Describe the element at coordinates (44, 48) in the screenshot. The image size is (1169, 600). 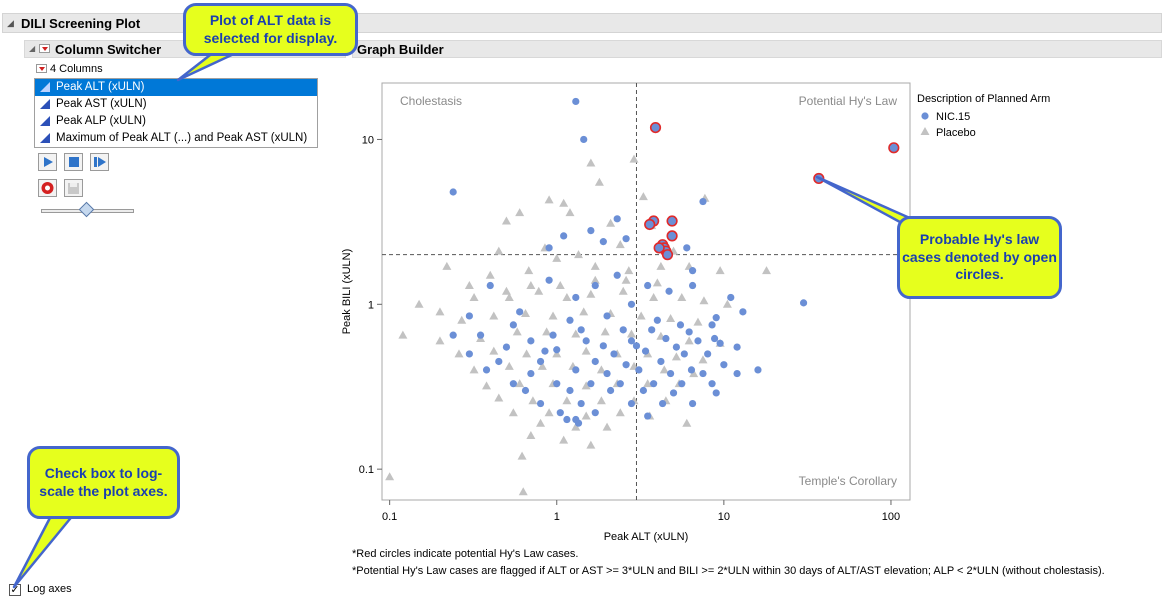
I see `red-triangle-menu-icon` at that location.